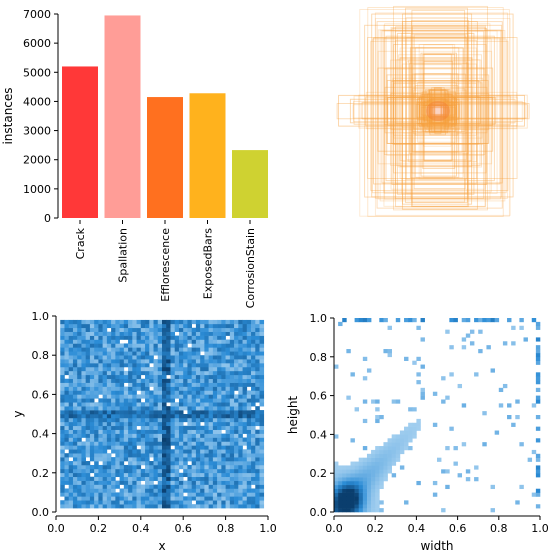 The height and width of the screenshot is (556, 550). I want to click on x-tick-label: 0.8, so click(499, 528).